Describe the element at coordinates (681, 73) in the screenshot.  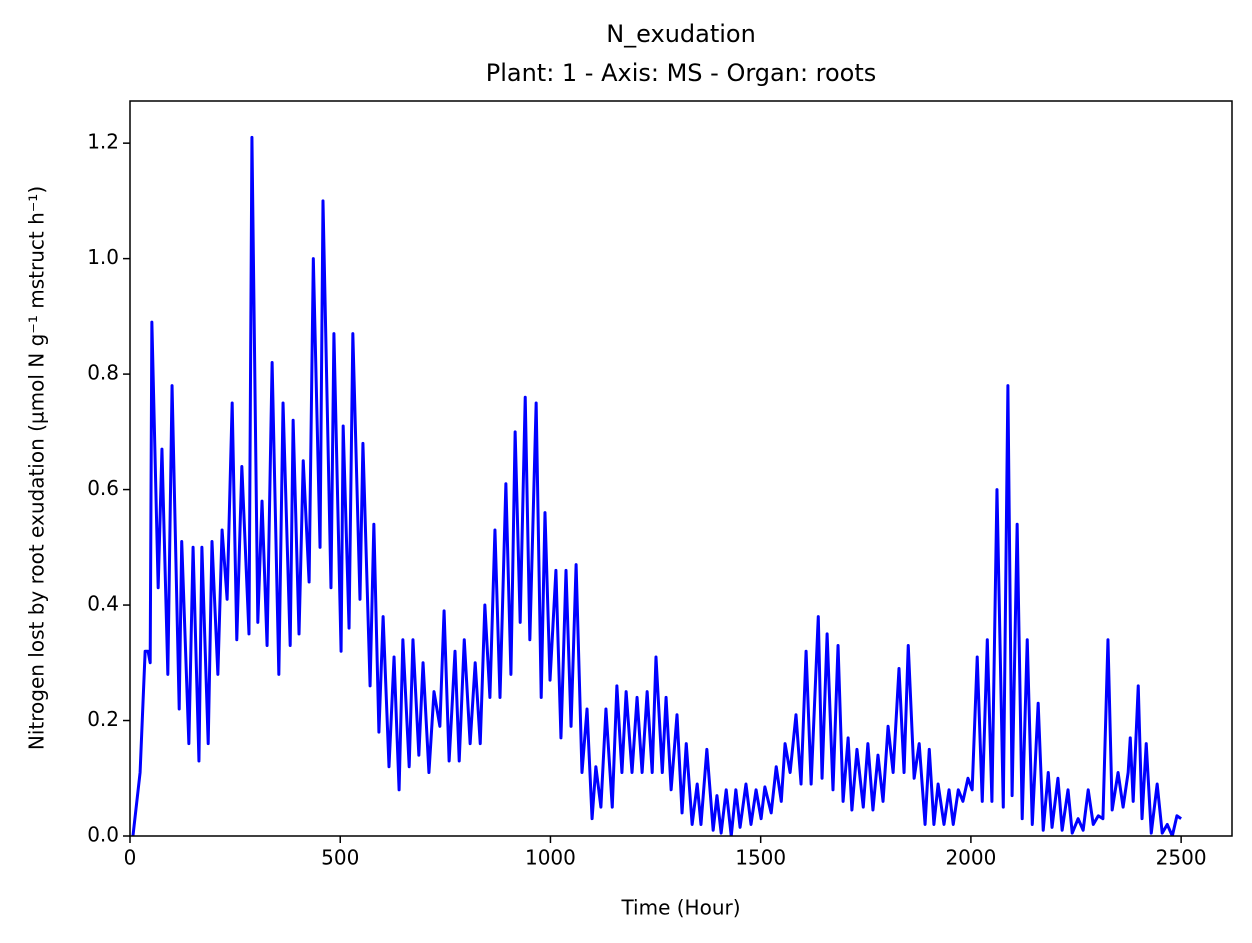
I see `chart-subtitle: Plant: 1 - Axis: MS - Organ: roots` at that location.